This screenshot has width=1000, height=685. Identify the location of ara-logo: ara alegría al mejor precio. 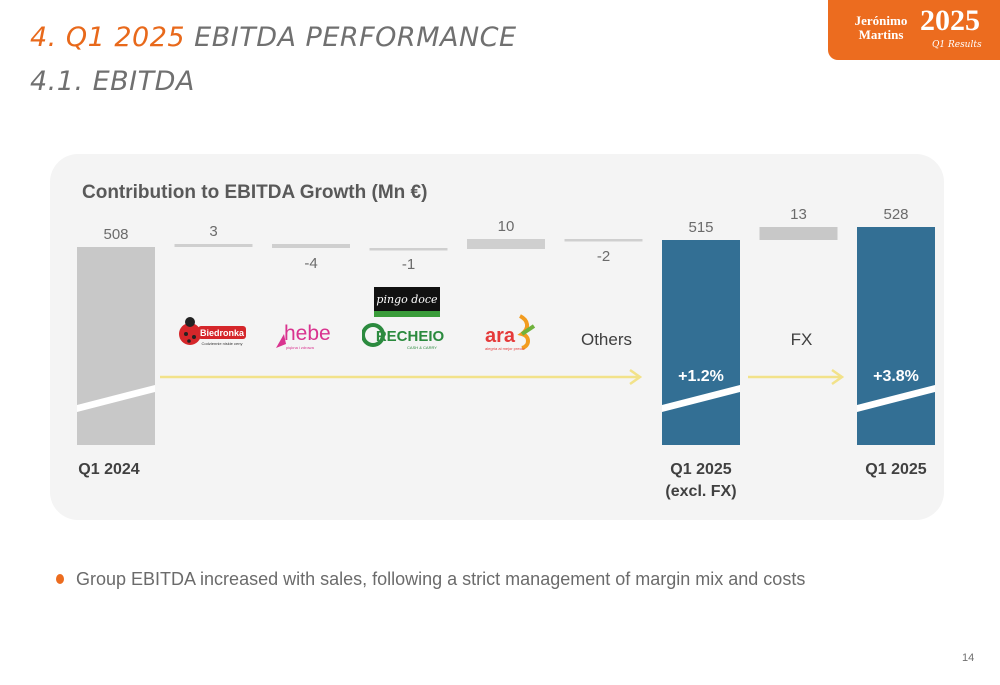
(510, 332).